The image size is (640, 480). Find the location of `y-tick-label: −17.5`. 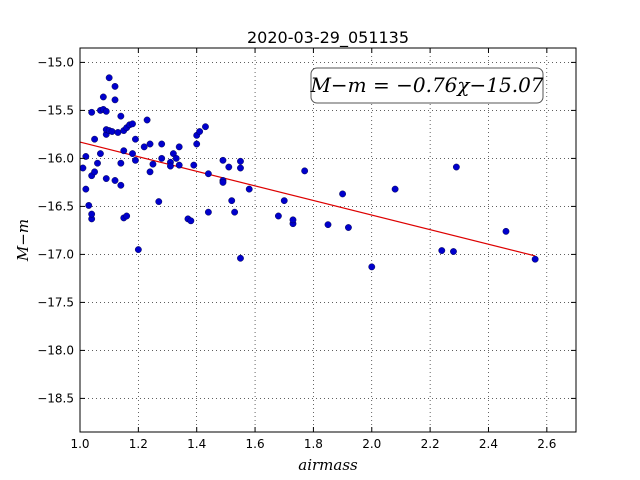

y-tick-label: −17.5 is located at coordinates (55, 302).